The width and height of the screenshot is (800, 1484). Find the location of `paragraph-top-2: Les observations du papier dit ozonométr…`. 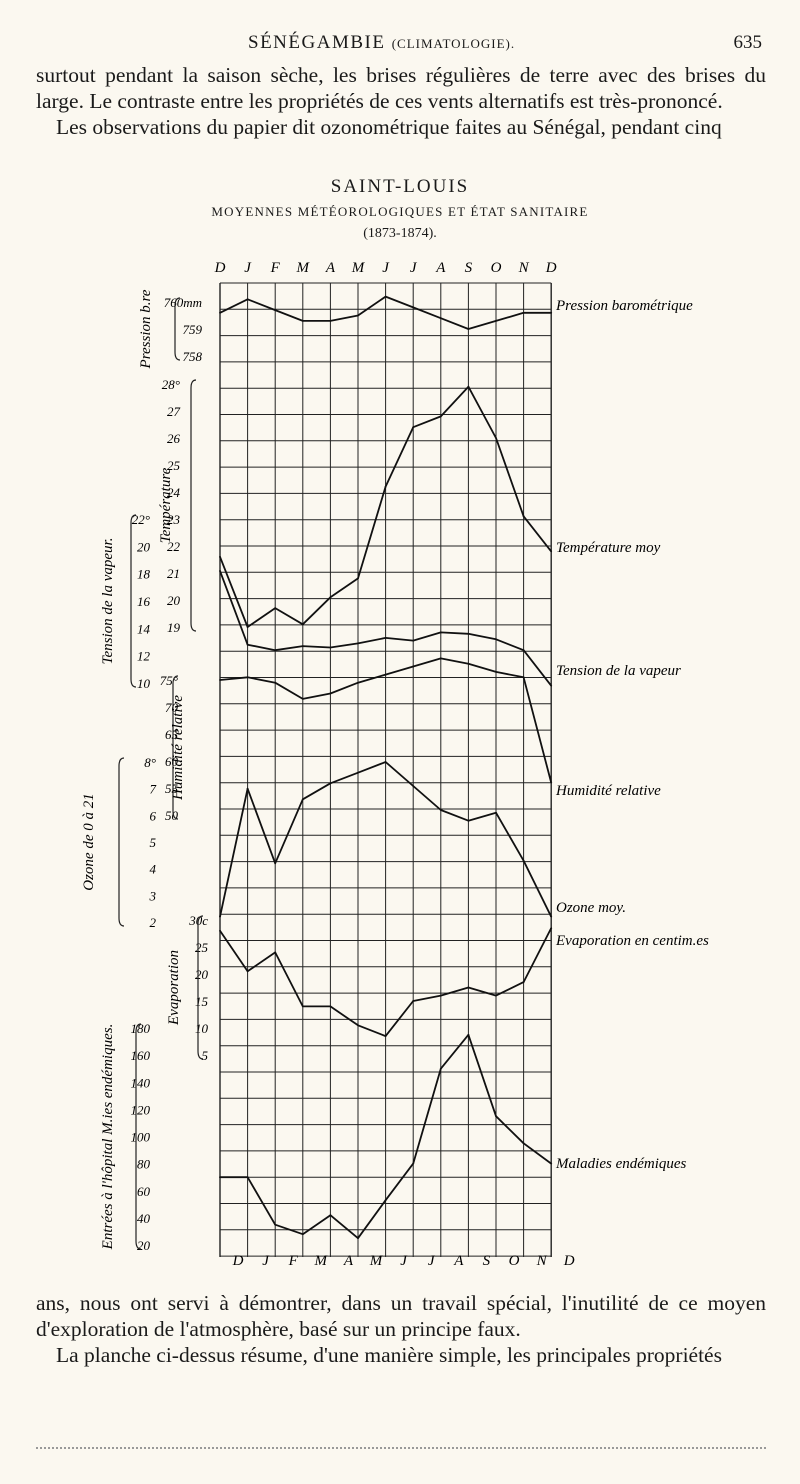

paragraph-top-2: Les observations du papier dit ozonométr… is located at coordinates (389, 127).